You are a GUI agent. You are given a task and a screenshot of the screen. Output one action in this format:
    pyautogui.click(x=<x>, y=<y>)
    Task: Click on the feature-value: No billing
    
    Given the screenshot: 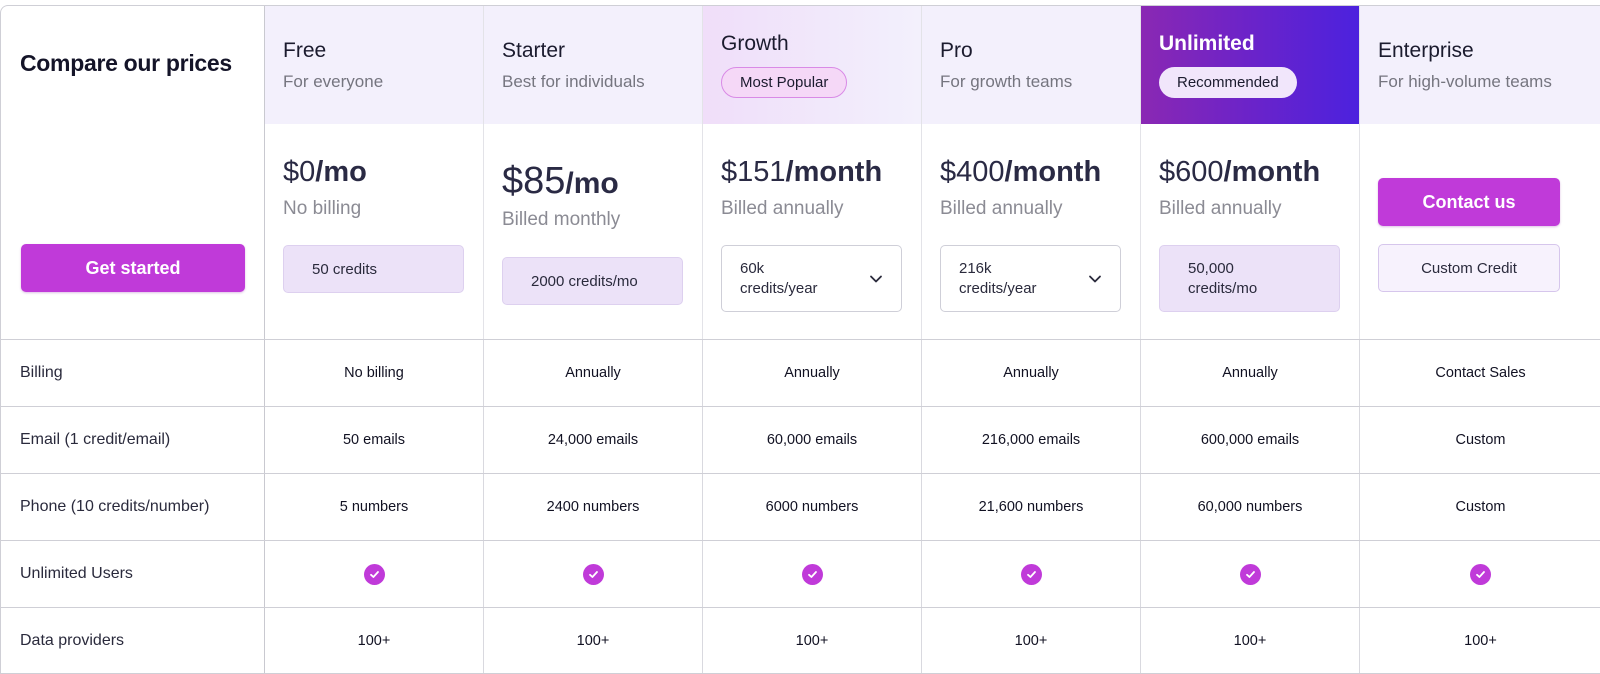 What is the action you would take?
    pyautogui.click(x=374, y=373)
    